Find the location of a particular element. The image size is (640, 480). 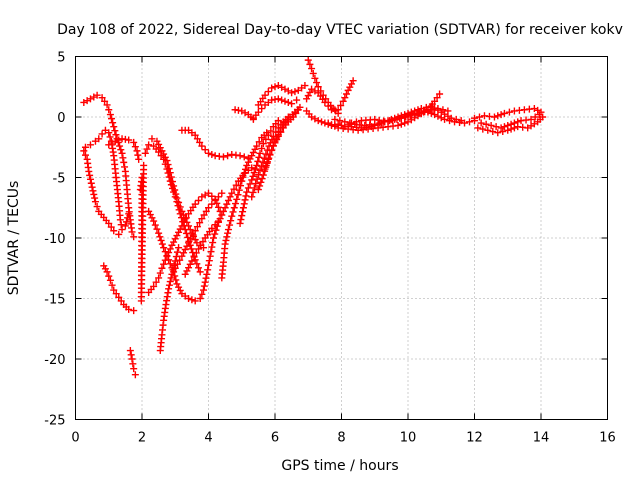

y-tick-label: -5 is located at coordinates (59, 179).